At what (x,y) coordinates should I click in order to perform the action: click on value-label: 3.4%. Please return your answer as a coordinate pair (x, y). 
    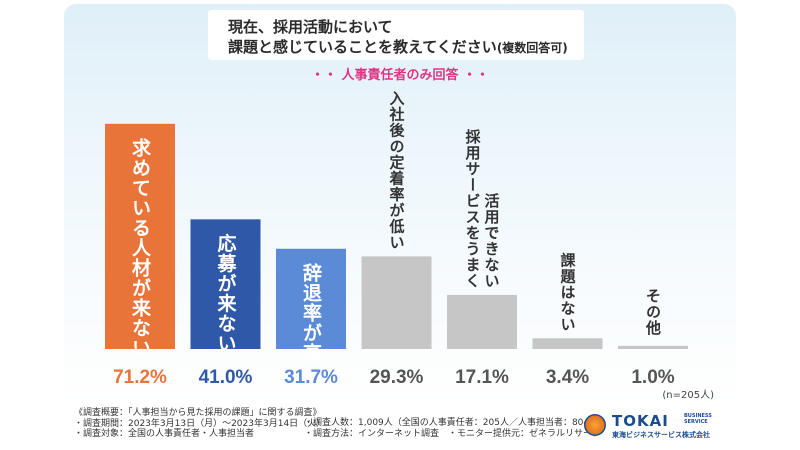
    Looking at the image, I should click on (567, 377).